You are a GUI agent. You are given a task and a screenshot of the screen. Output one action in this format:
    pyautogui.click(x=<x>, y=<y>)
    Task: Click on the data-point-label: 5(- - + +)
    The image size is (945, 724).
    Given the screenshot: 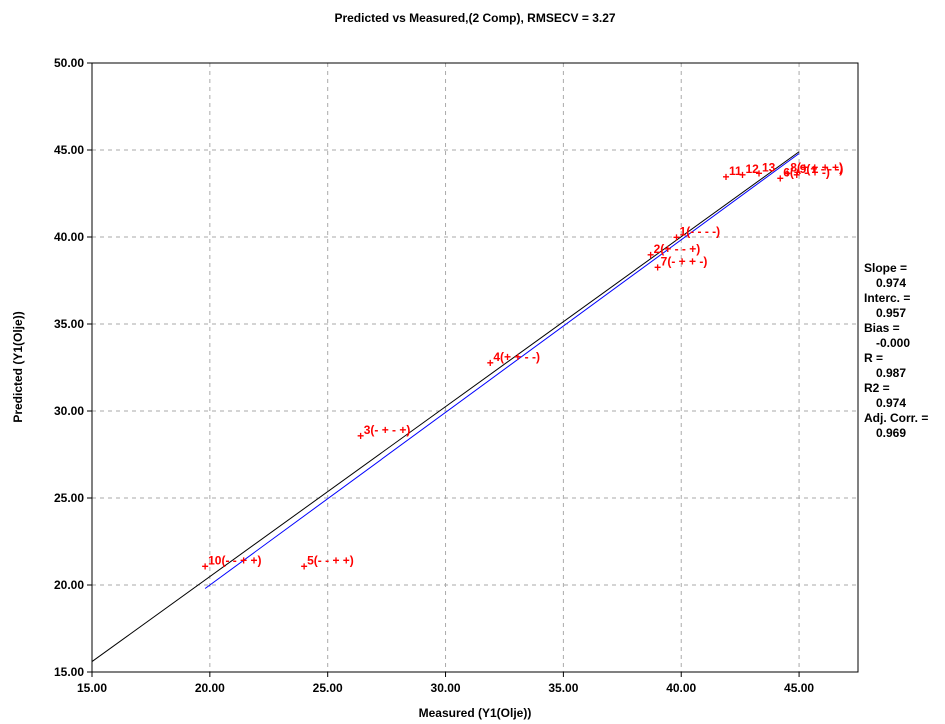 What is the action you would take?
    pyautogui.click(x=330, y=561)
    